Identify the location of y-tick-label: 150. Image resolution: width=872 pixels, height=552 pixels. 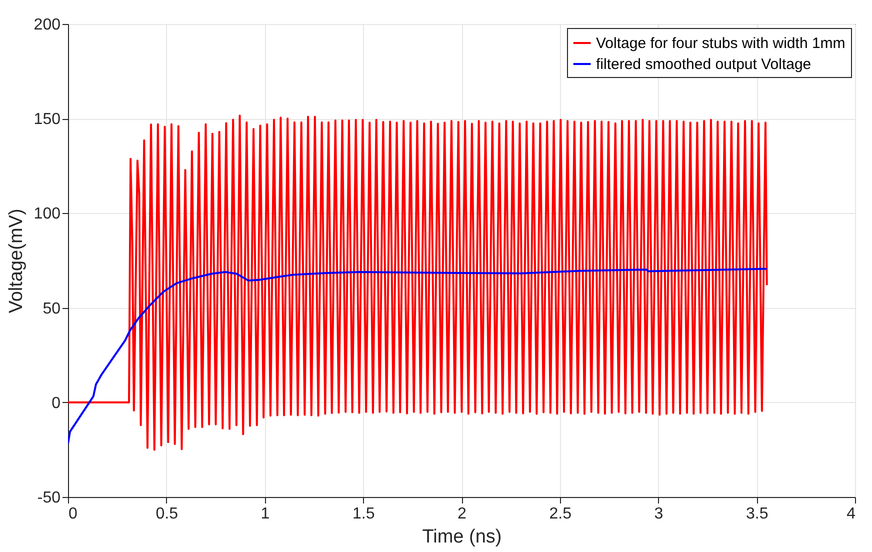
(47, 119).